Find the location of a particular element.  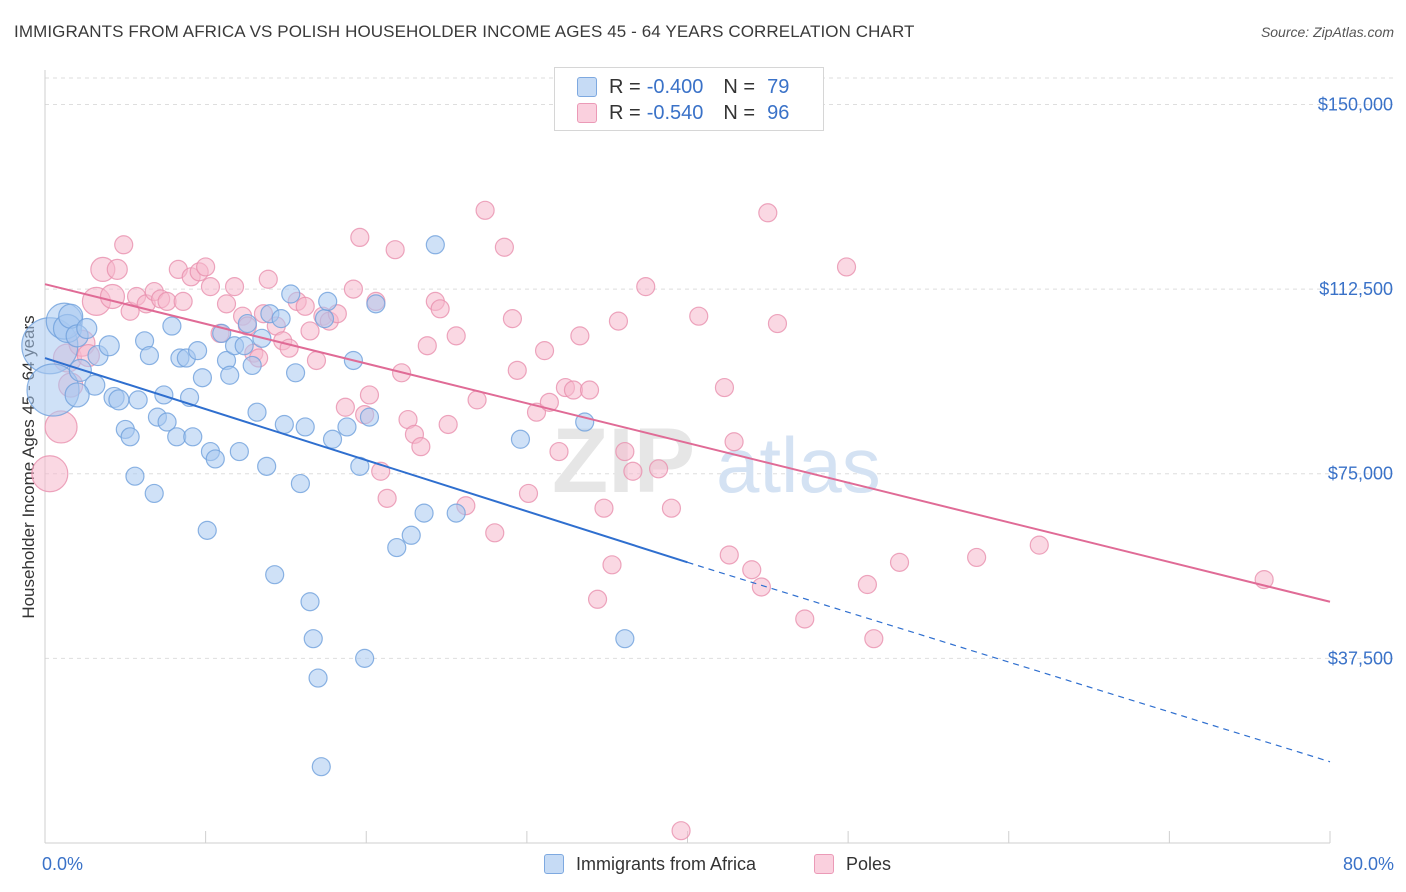

legend-row-africa: R = -0.400 N = 79 is located at coordinates (683, 87).